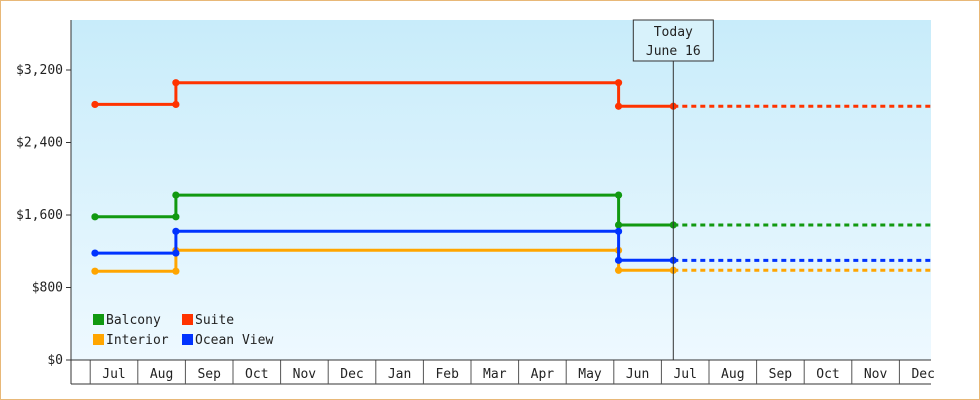 The height and width of the screenshot is (400, 980). What do you see at coordinates (637, 374) in the screenshot?
I see `x-tick-label: Jun` at bounding box center [637, 374].